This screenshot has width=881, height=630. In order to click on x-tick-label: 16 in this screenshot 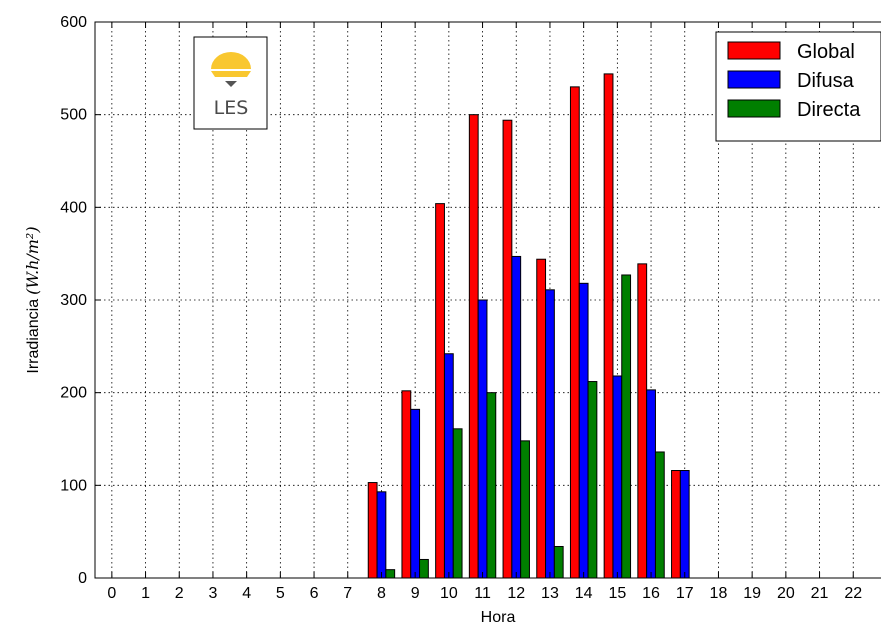, I will do `click(651, 593)`.